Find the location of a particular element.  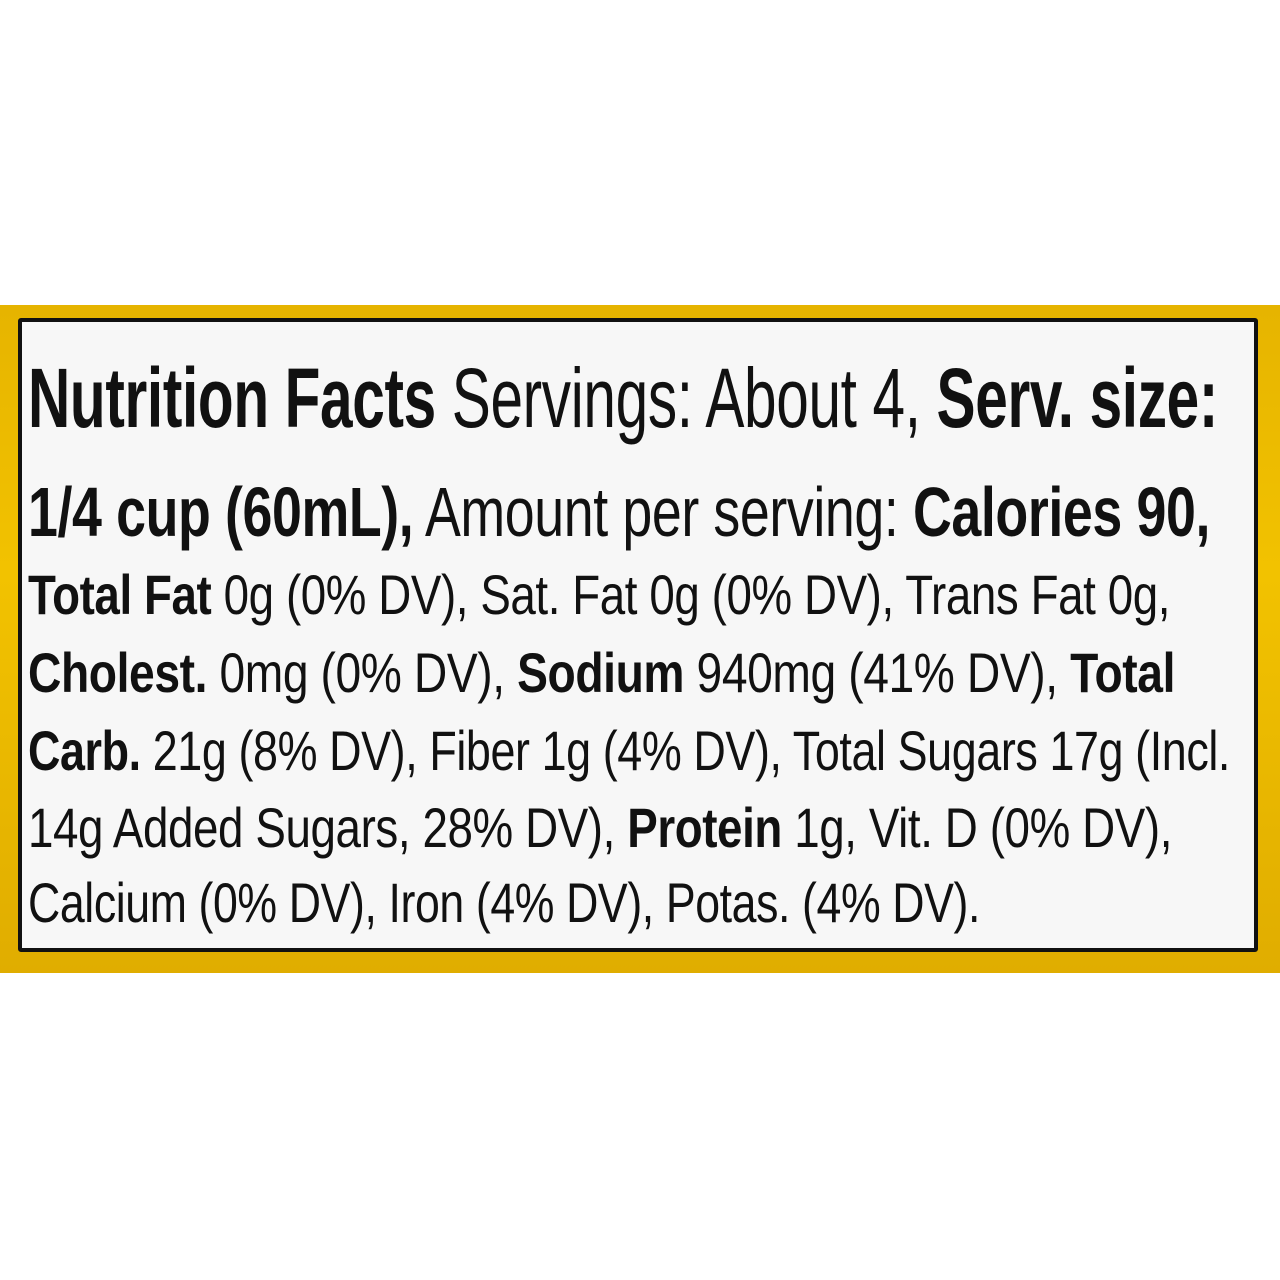

bold-text: Cholest. is located at coordinates (118, 672).